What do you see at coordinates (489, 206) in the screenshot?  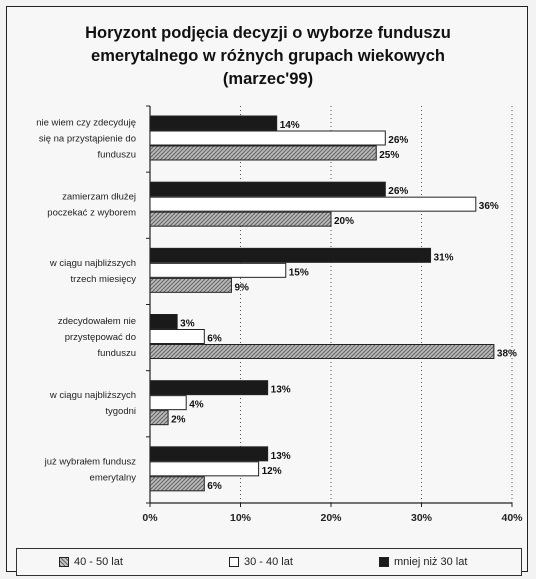 I see `data-label: 36%` at bounding box center [489, 206].